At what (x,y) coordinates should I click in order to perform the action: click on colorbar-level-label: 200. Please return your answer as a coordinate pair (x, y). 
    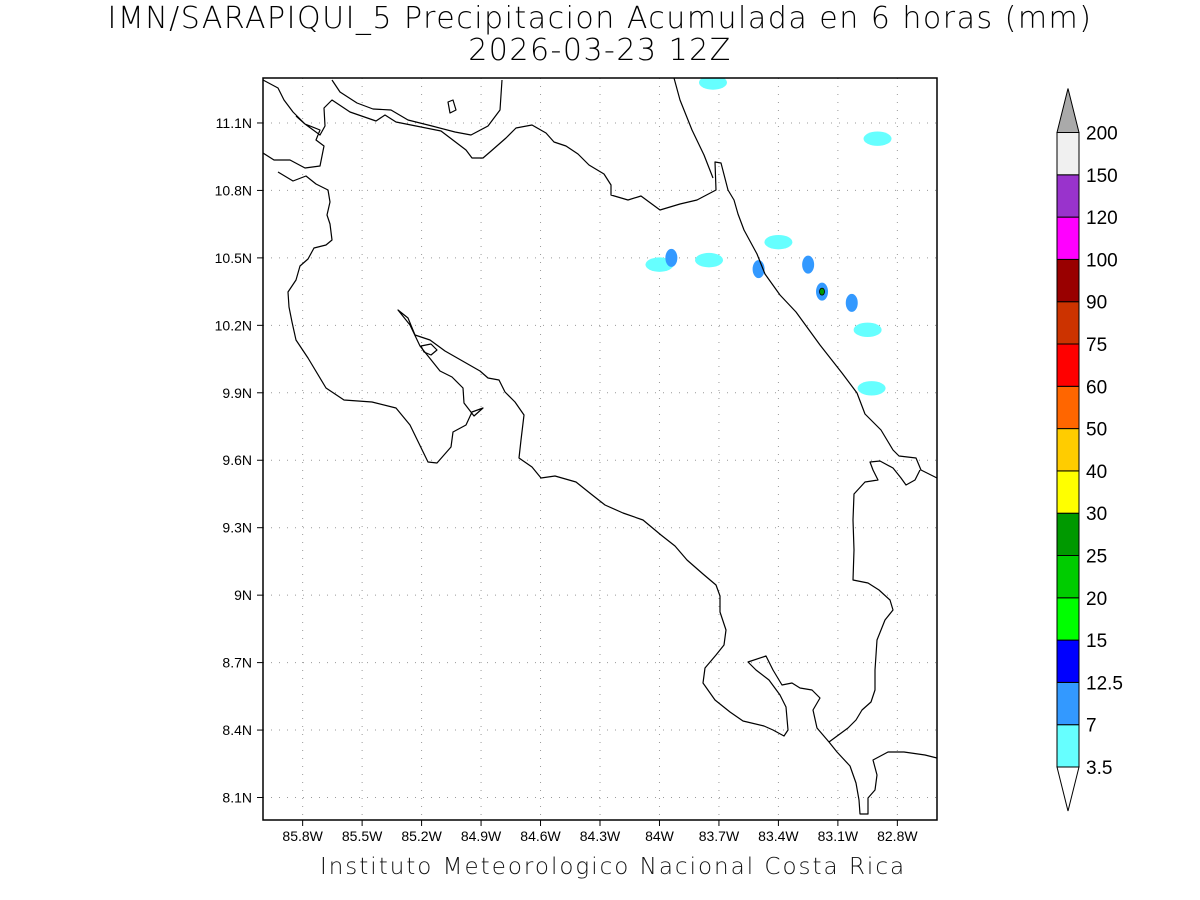
    Looking at the image, I should click on (1102, 134).